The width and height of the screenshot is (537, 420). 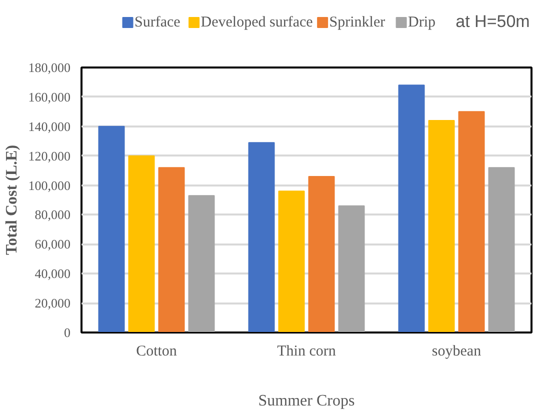 I want to click on x-axis-title: Summer Crops, so click(x=306, y=401).